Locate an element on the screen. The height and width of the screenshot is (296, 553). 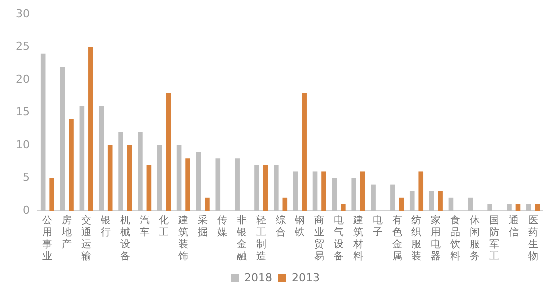
y-tick-label: 0 is located at coordinates (26, 210).